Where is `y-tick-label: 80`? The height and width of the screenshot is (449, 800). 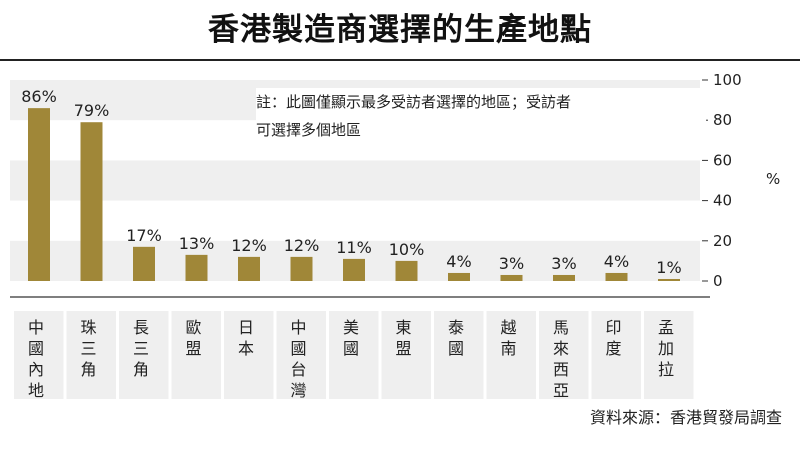
y-tick-label: 80 is located at coordinates (722, 120).